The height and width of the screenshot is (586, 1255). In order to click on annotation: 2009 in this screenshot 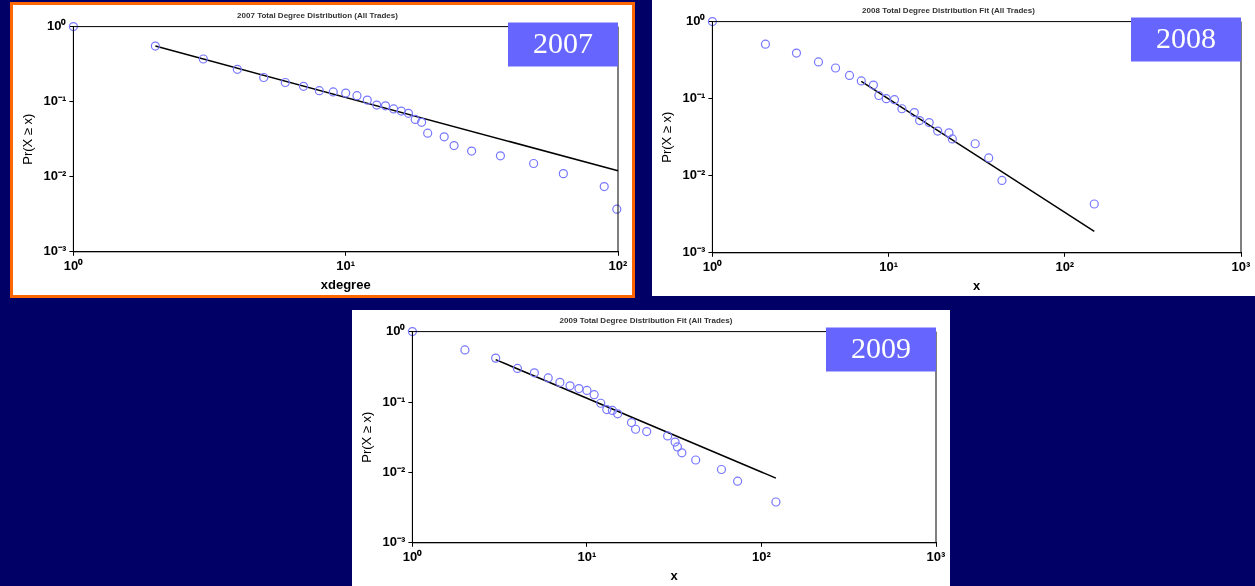, I will do `click(881, 348)`.